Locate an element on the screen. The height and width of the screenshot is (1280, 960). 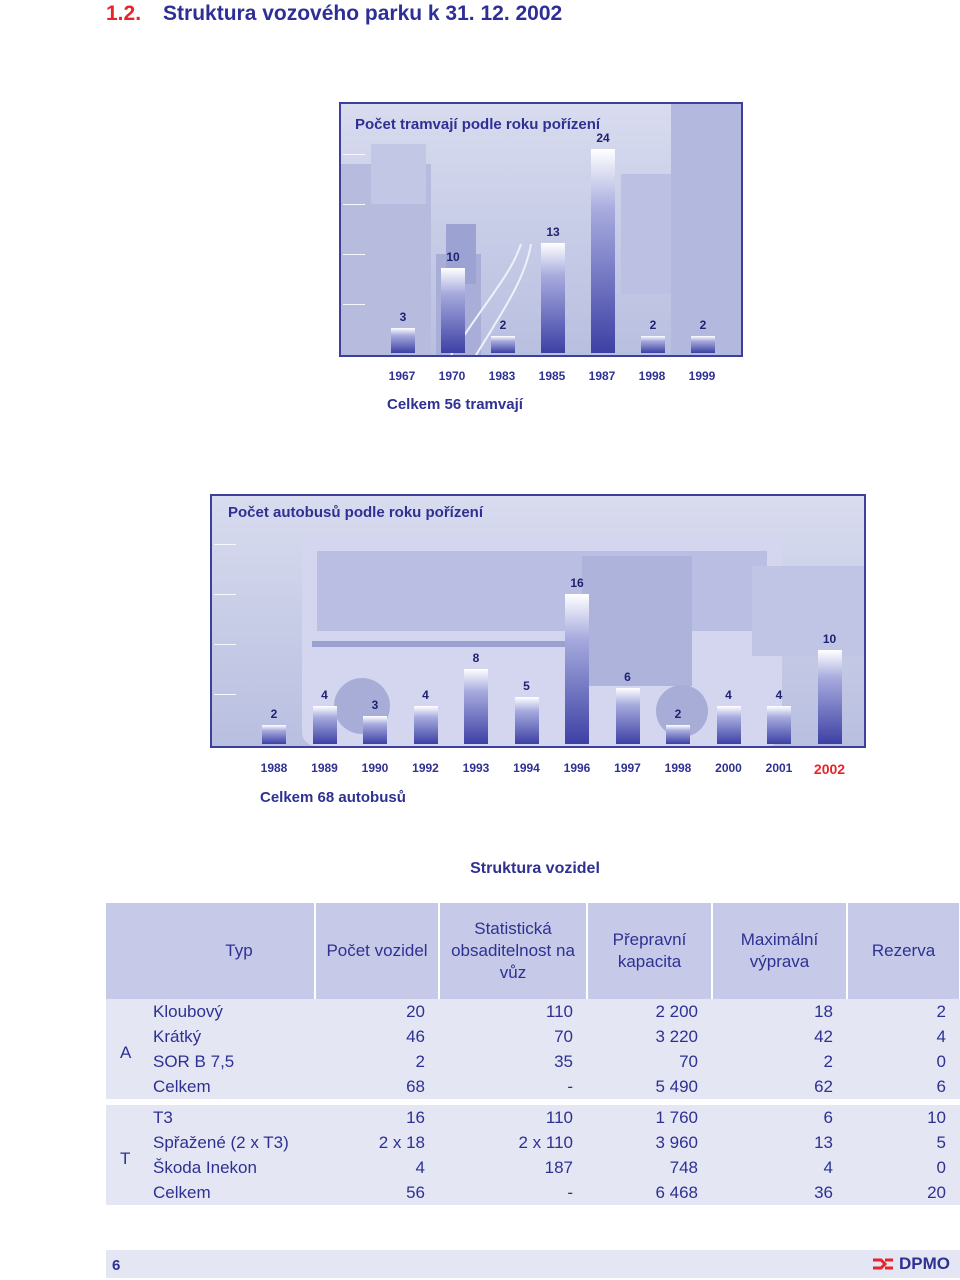
table-row: Krátký 46 70 3 220 42 4 is located at coordinates (533, 1036).